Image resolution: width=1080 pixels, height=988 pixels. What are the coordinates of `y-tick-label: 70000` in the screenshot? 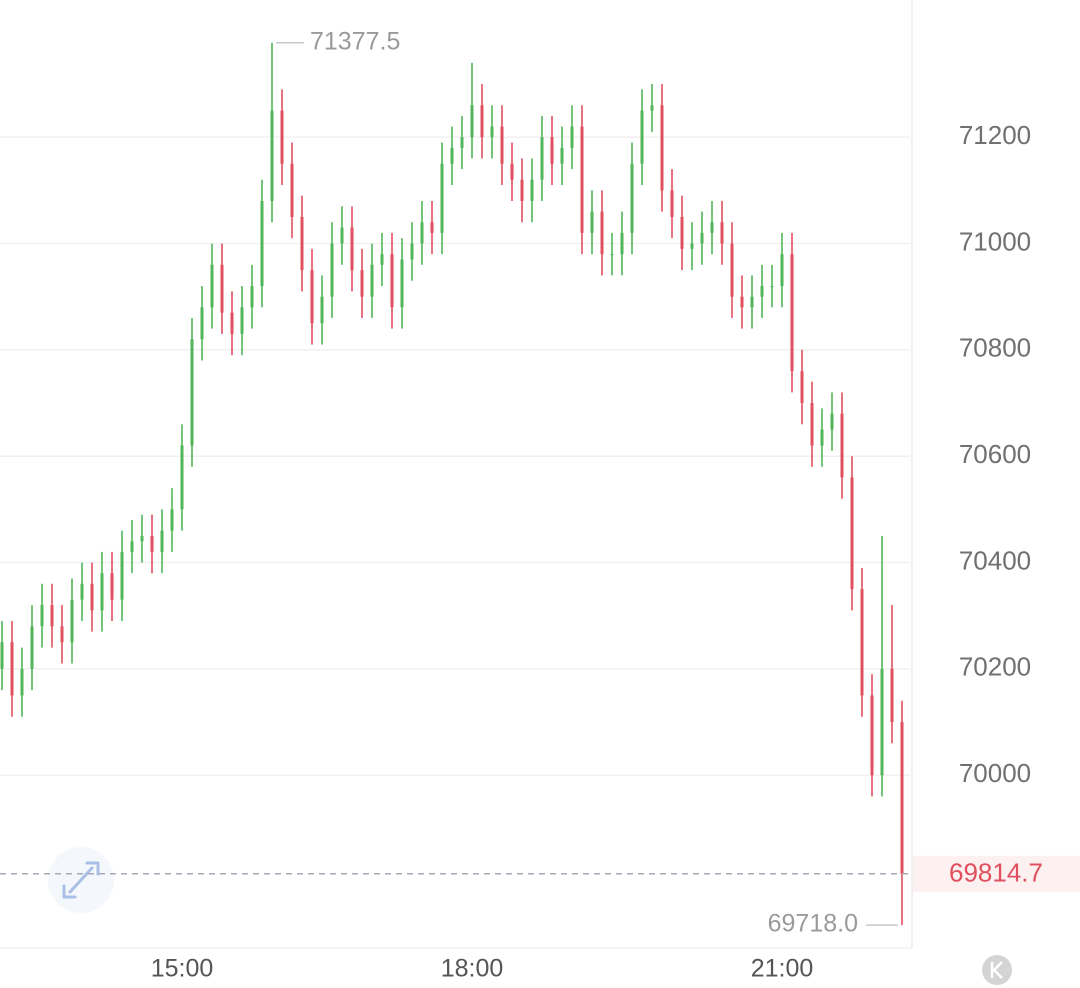 It's located at (995, 773).